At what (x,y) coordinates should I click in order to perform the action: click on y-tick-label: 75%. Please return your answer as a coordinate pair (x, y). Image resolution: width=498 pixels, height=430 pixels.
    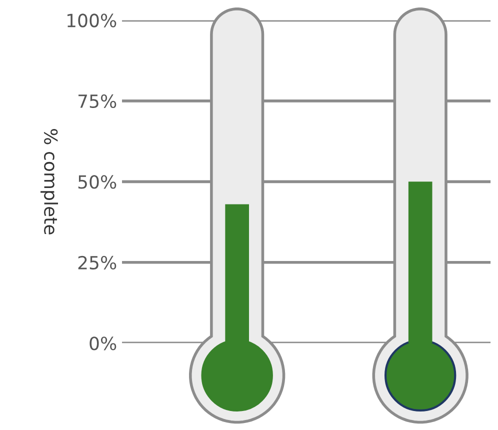
    Looking at the image, I should click on (97, 101).